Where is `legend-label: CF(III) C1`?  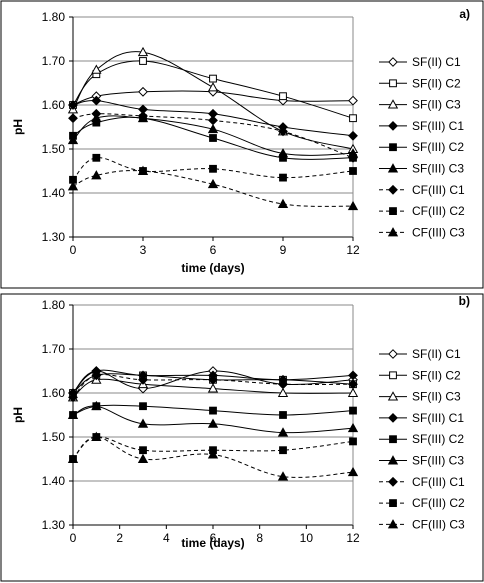
legend-label: CF(III) C1 is located at coordinates (438, 190).